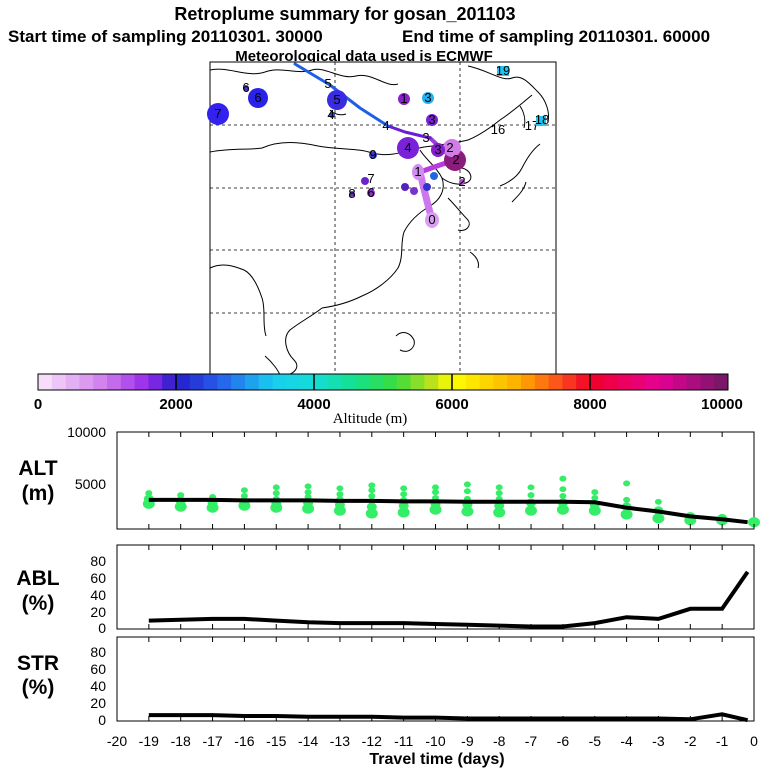 The width and height of the screenshot is (768, 768). What do you see at coordinates (308, 741) in the screenshot?
I see `x-tick-label: -14` at bounding box center [308, 741].